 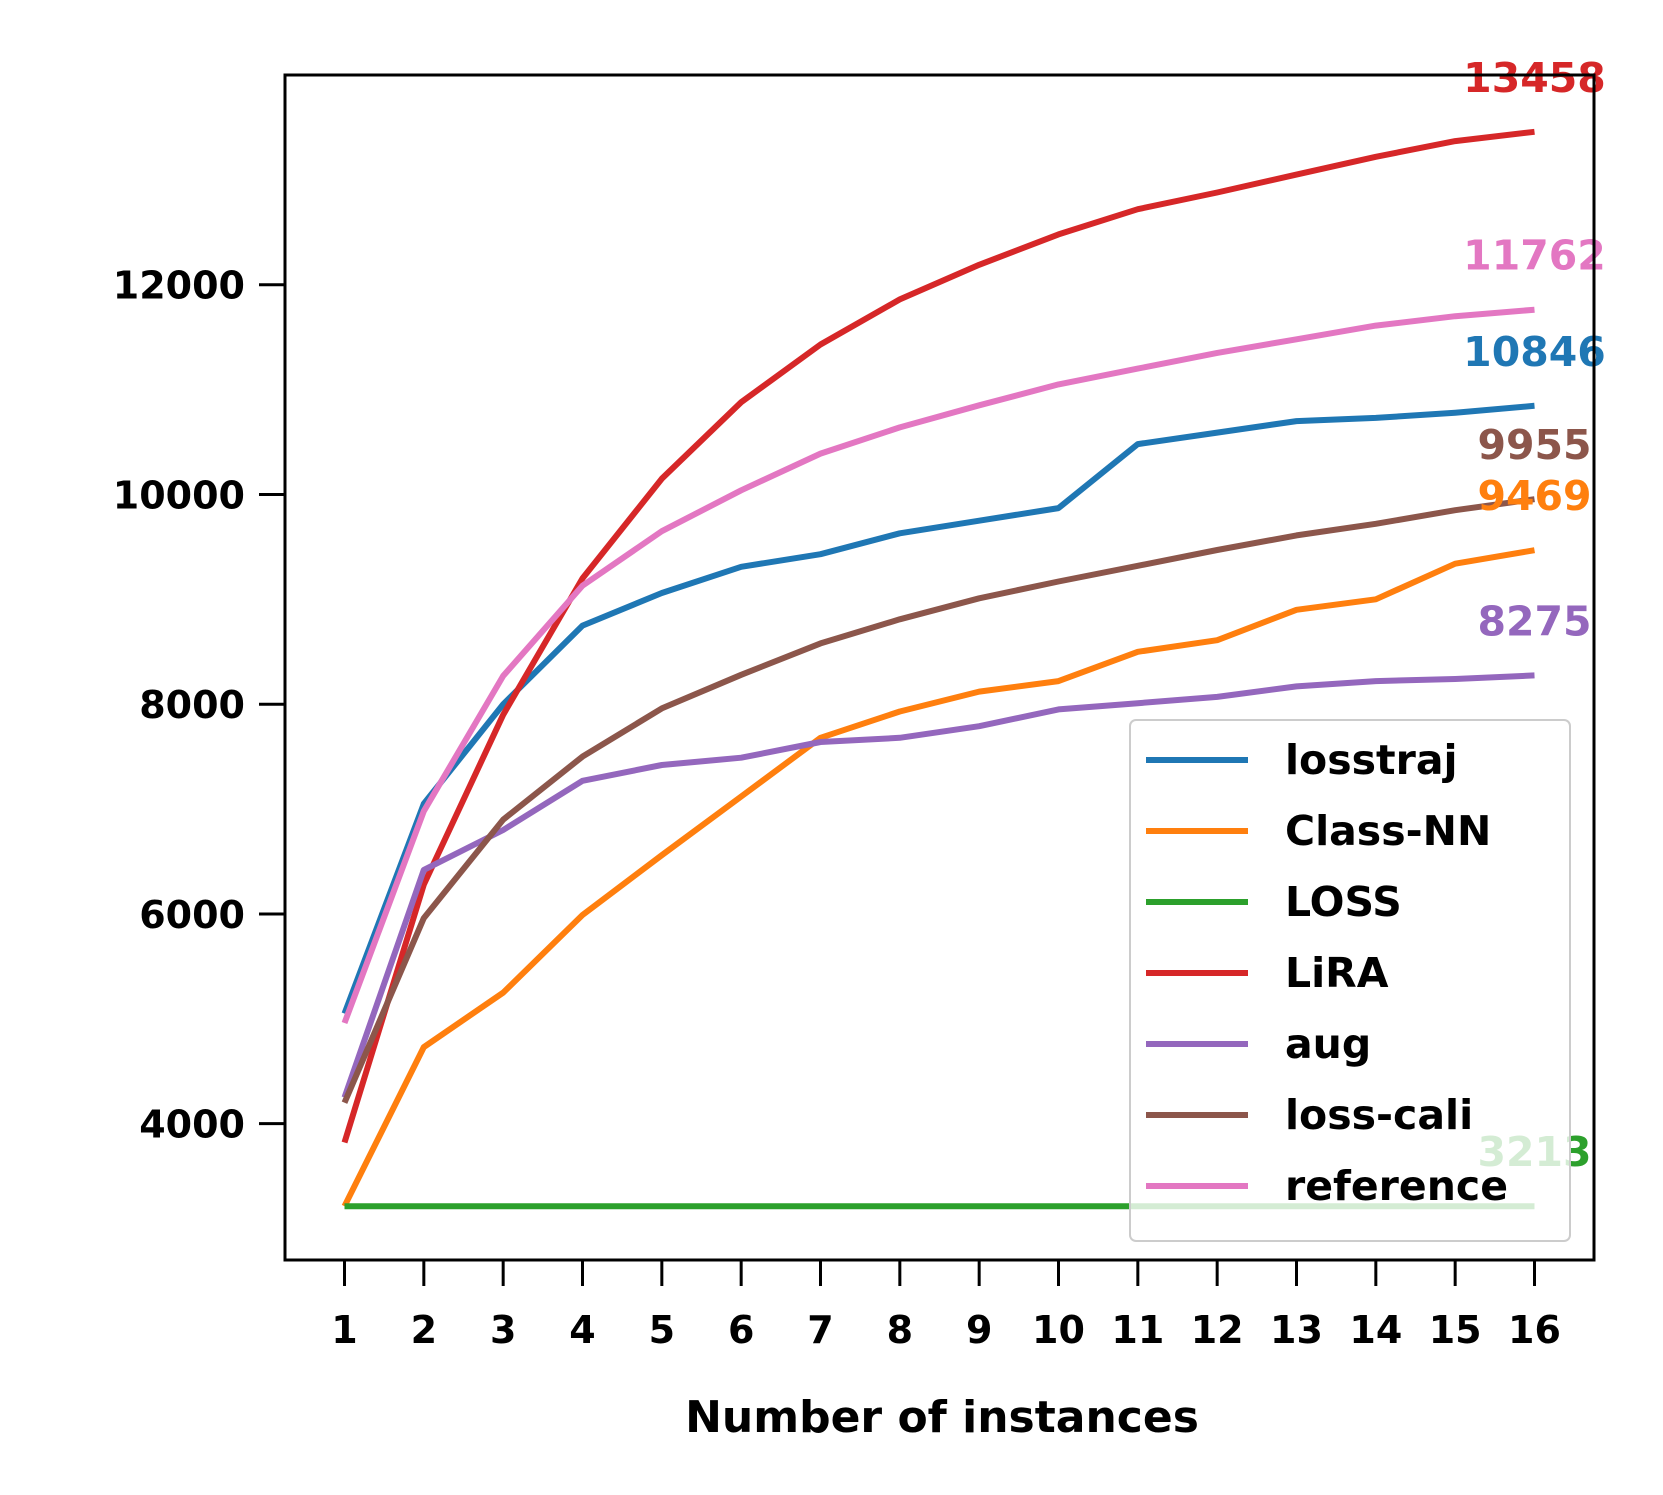 What do you see at coordinates (192, 1125) in the screenshot?
I see `y-tick-label: 4000` at bounding box center [192, 1125].